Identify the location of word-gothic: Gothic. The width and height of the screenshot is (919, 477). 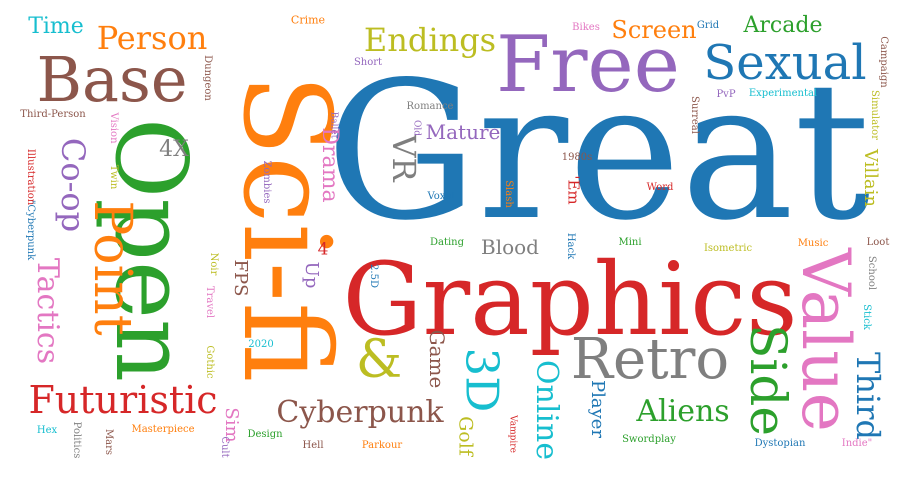
(209, 362).